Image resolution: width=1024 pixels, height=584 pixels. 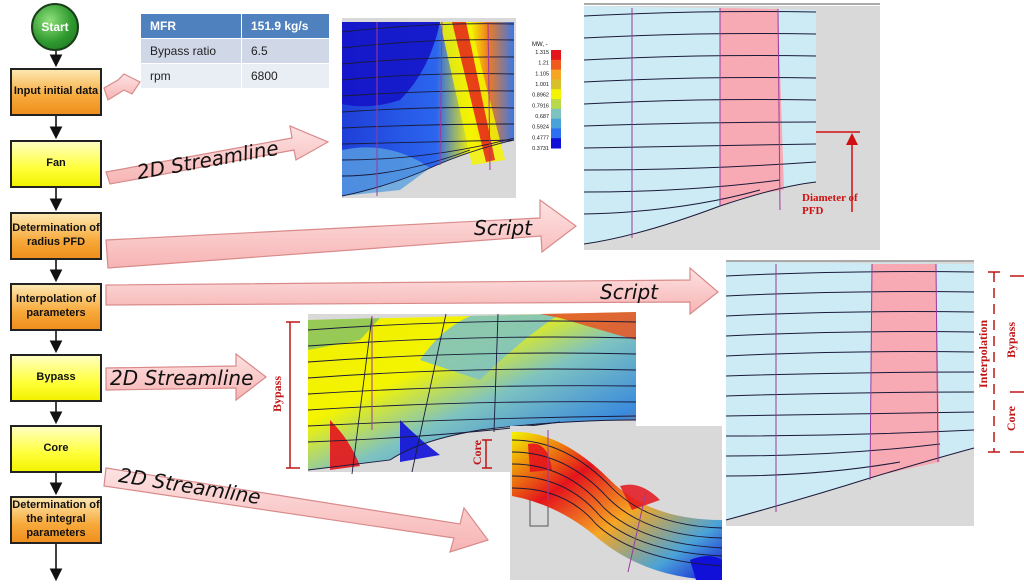 I want to click on colorbar-tick-label: 0.3731, so click(x=540, y=149).